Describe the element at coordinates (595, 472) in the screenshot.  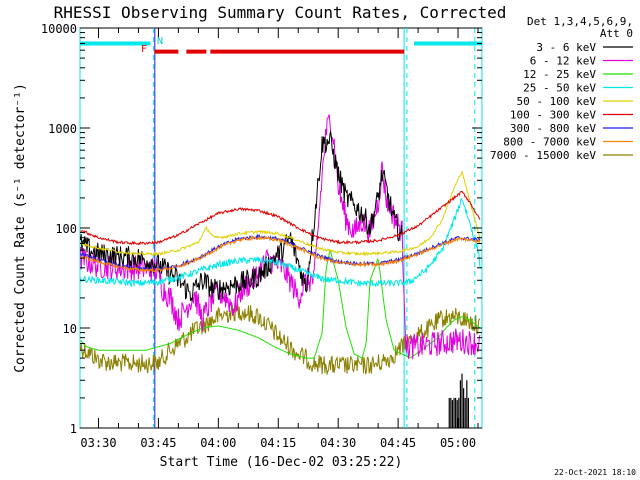
I see `footer-date: 22-Oct-2021 18:10` at that location.